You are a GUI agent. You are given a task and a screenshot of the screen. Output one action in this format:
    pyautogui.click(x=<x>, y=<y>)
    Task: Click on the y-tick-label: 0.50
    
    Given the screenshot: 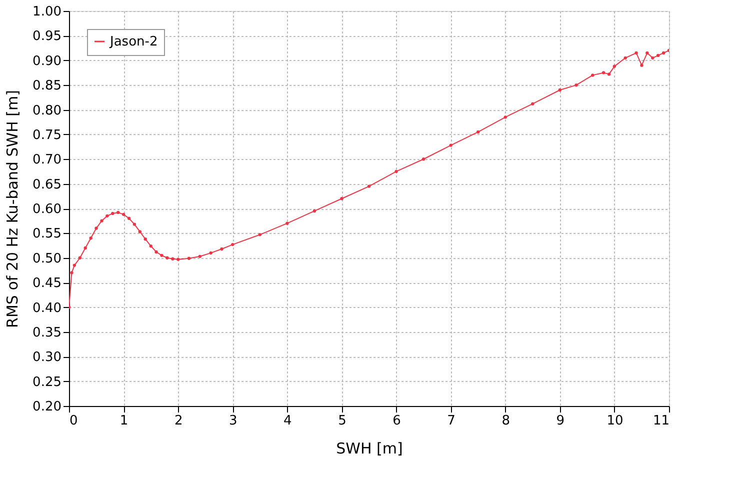 What is the action you would take?
    pyautogui.click(x=47, y=258)
    